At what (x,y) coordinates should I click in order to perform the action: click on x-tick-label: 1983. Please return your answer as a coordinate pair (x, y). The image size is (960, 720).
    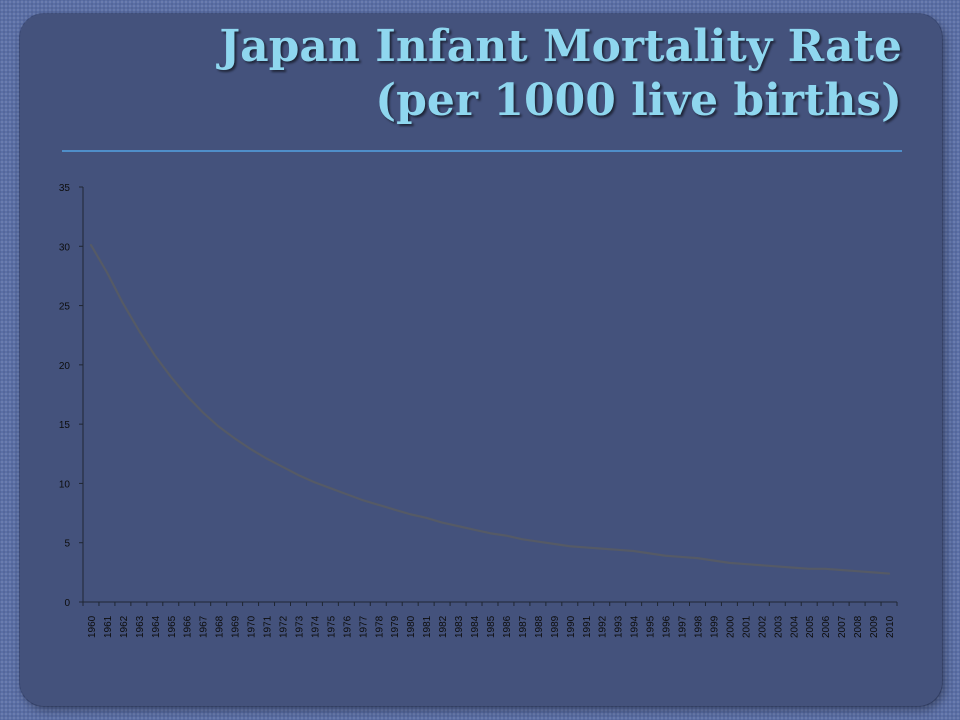
    Looking at the image, I should click on (459, 626).